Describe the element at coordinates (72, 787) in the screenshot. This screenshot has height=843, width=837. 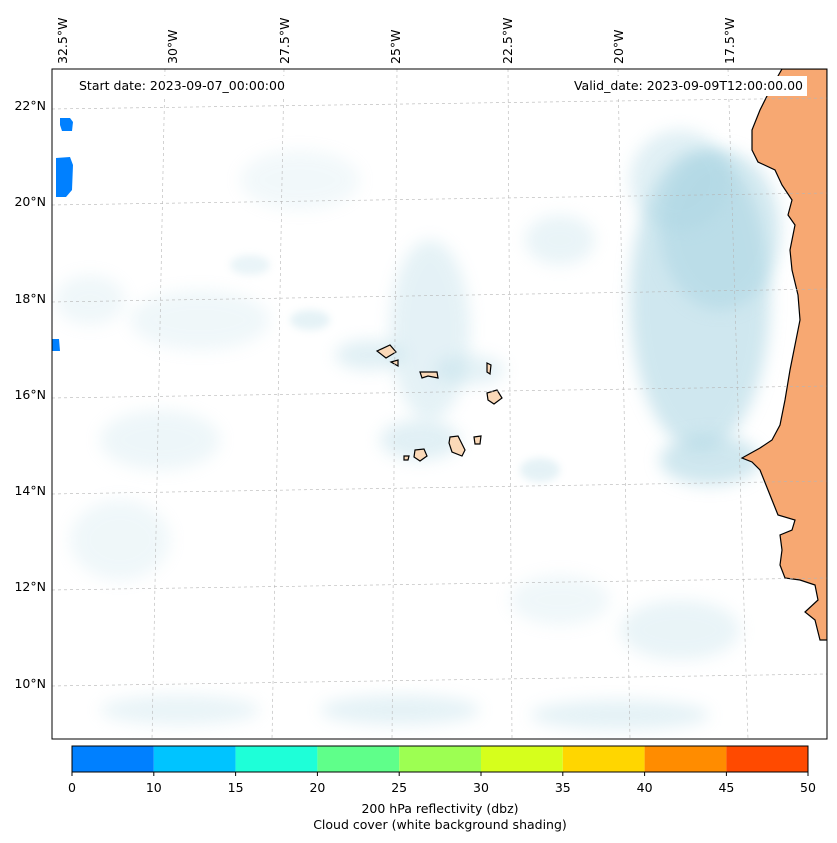
I see `colorbar-tick: 0` at that location.